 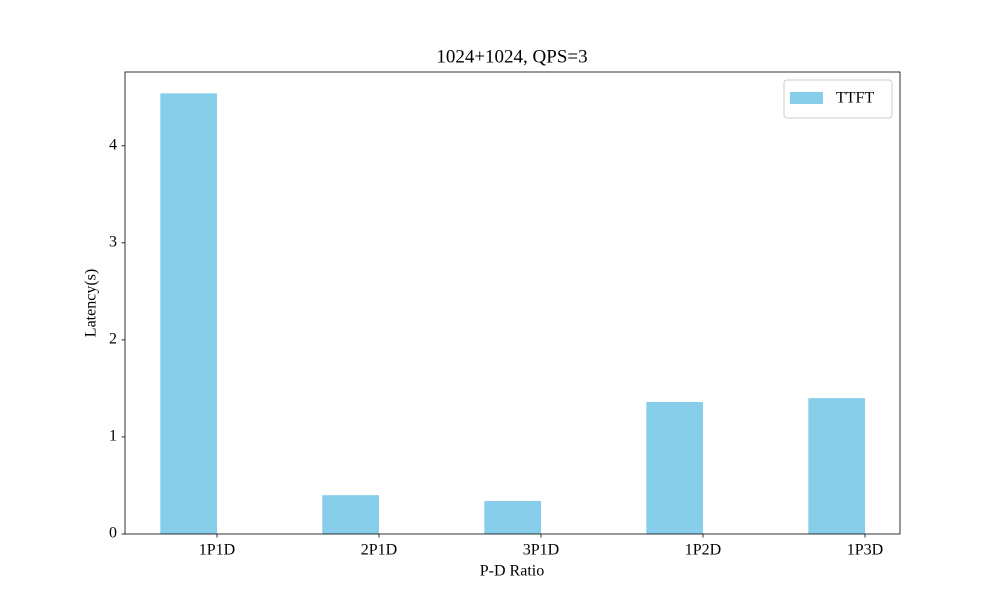 I want to click on y-tick-label: 2, so click(x=113, y=339).